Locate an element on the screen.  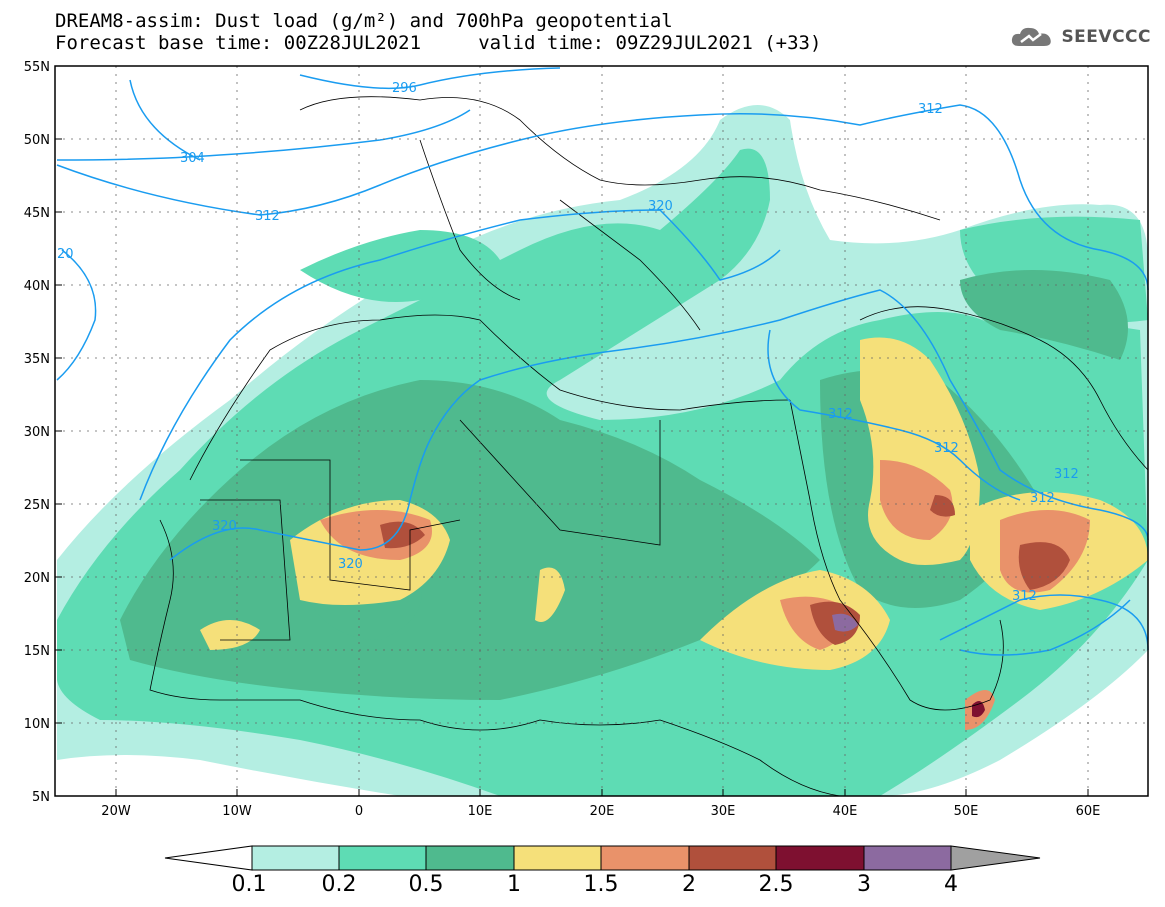
colorbar is located at coordinates (602, 858).